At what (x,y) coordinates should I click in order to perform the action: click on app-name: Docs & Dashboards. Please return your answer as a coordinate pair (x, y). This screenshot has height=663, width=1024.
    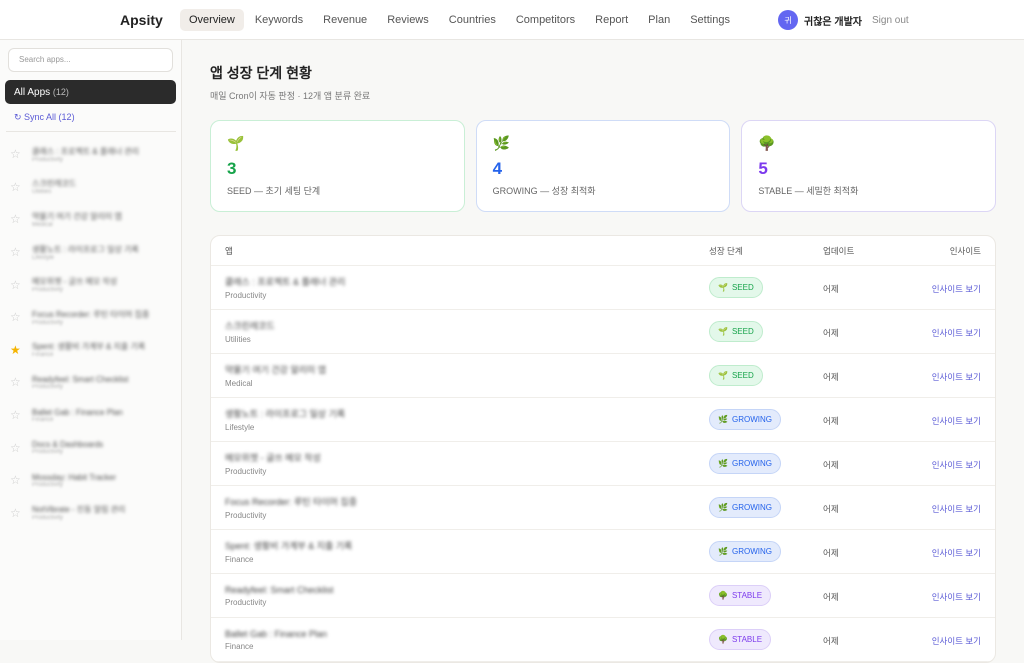
    Looking at the image, I should click on (68, 445).